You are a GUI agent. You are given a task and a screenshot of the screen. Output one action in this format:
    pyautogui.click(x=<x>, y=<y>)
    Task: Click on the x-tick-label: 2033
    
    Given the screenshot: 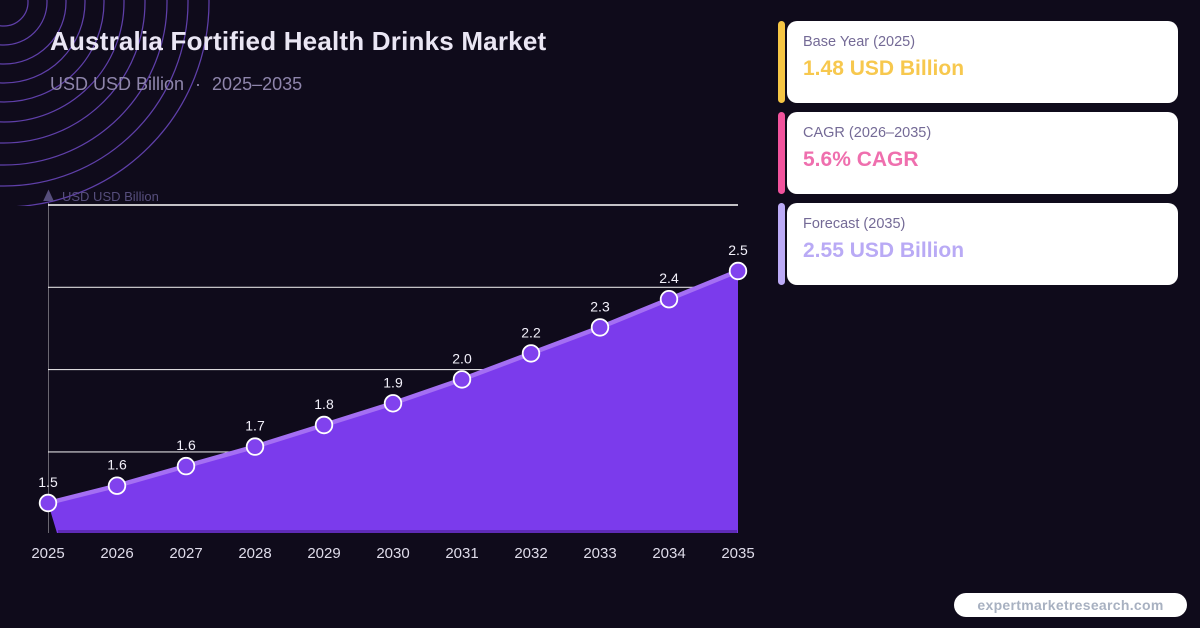 What is the action you would take?
    pyautogui.click(x=599, y=553)
    